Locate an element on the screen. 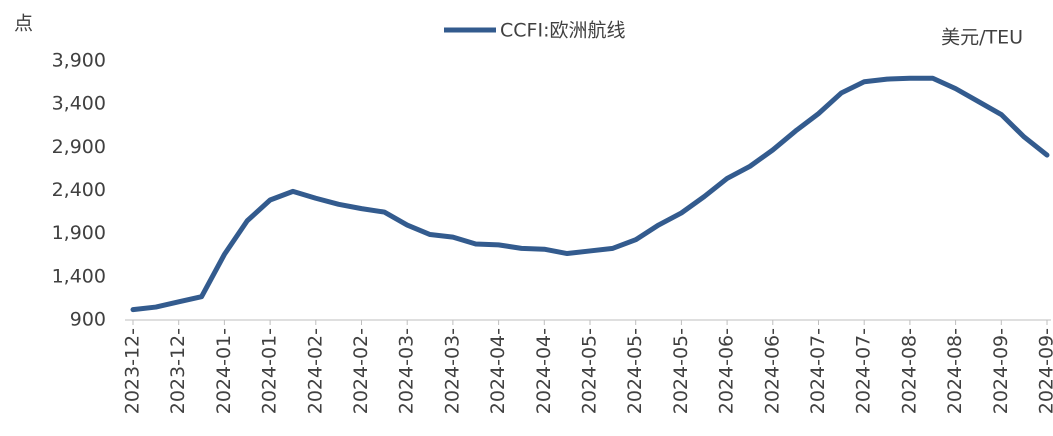 The height and width of the screenshot is (436, 1053). y-unit-left: 点 is located at coordinates (23, 24).